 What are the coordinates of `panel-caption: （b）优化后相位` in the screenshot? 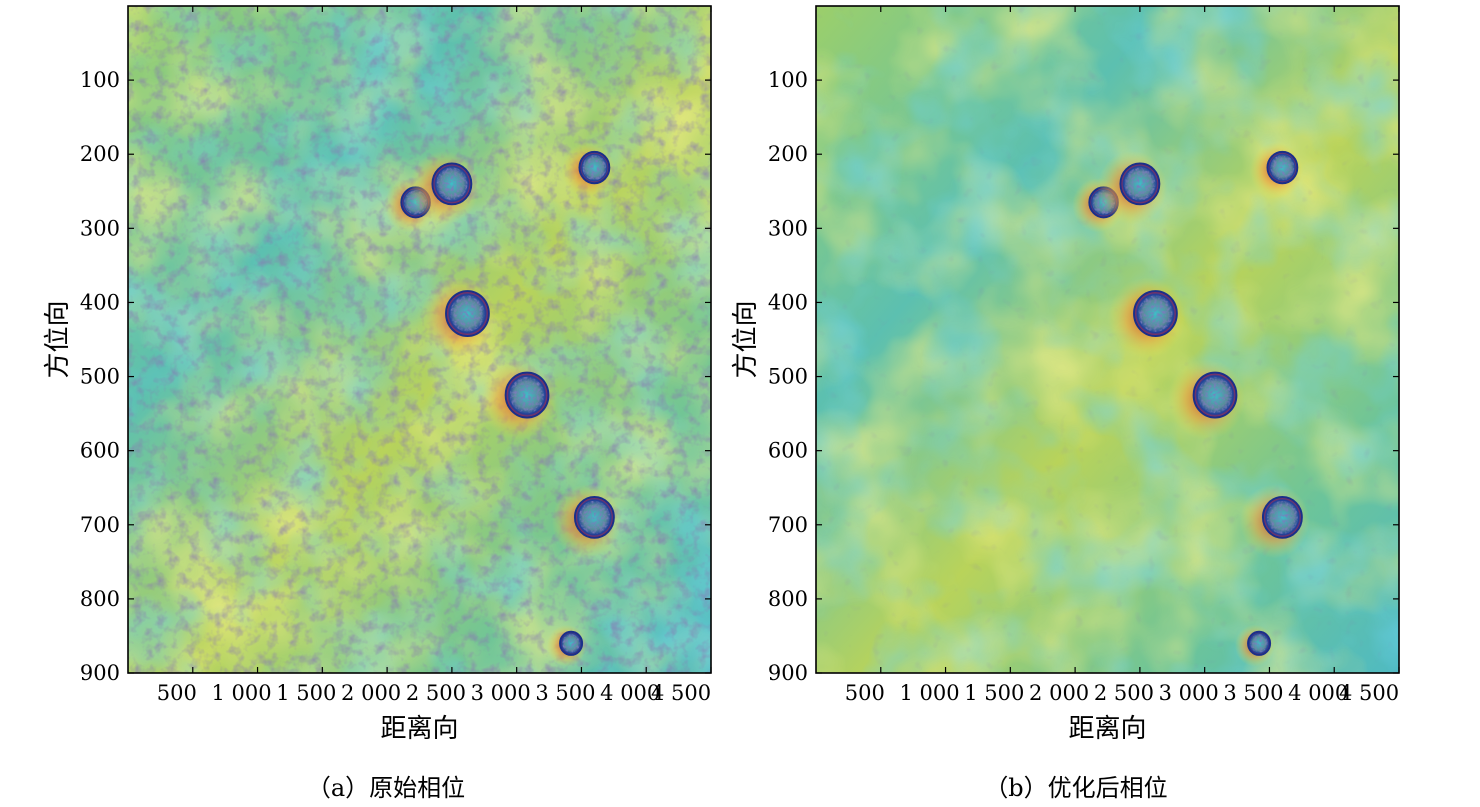 It's located at (1075, 788).